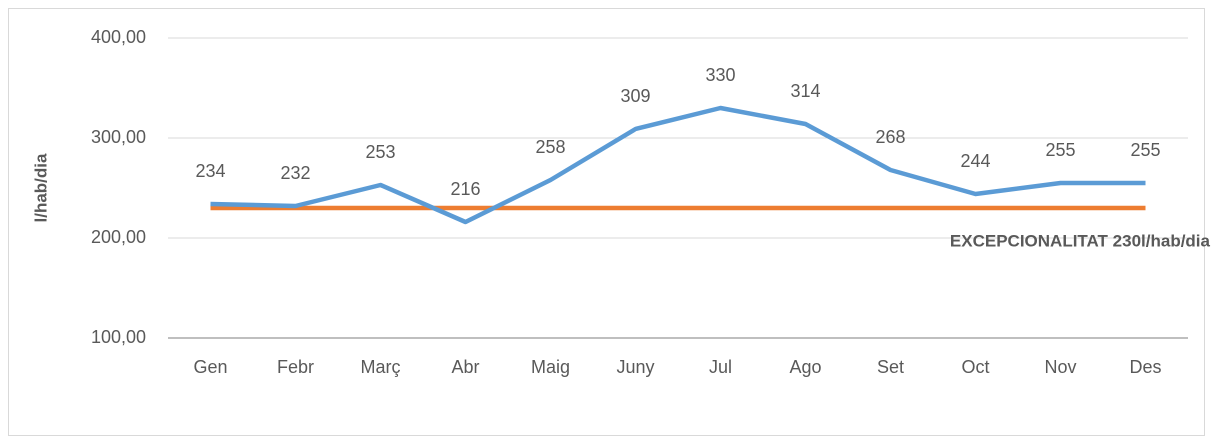  Describe the element at coordinates (890, 137) in the screenshot. I see `data-label: 268` at that location.